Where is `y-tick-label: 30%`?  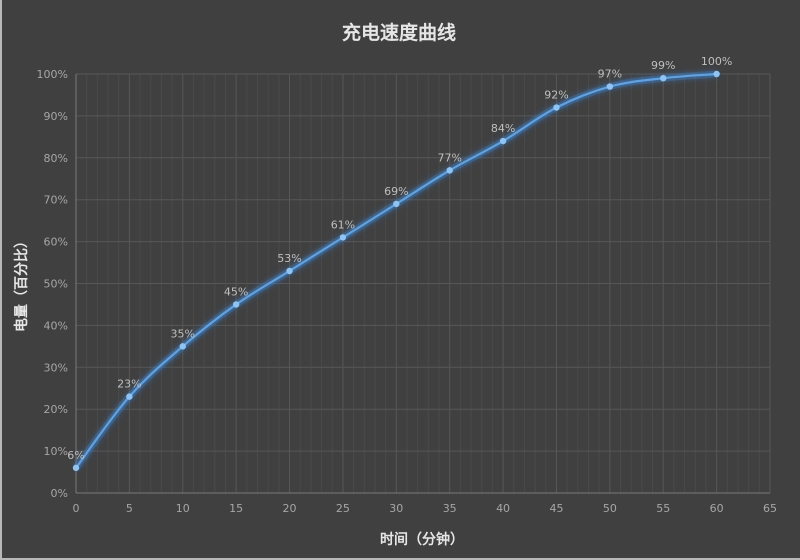
y-tick-label: 30% is located at coordinates (56, 367).